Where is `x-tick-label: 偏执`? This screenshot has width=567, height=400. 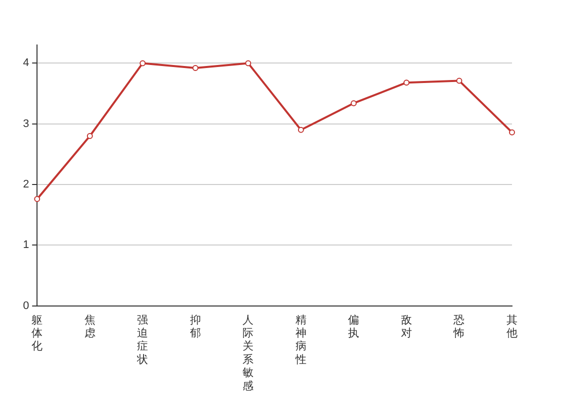
x-tick-label: 偏执 is located at coordinates (354, 326).